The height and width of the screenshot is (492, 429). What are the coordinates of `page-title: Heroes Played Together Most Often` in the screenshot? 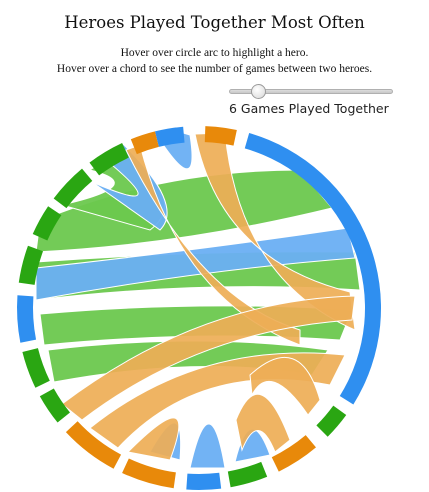 It's located at (214, 22).